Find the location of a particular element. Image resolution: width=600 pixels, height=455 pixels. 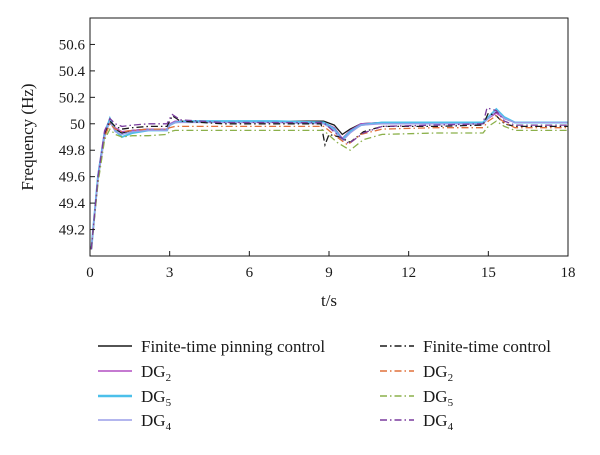

x-tick-label: 18 is located at coordinates (568, 273).